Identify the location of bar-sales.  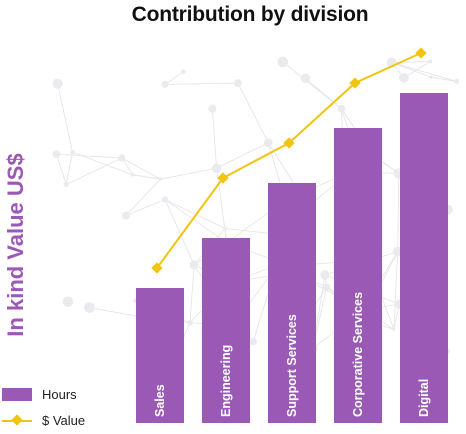
(160, 355).